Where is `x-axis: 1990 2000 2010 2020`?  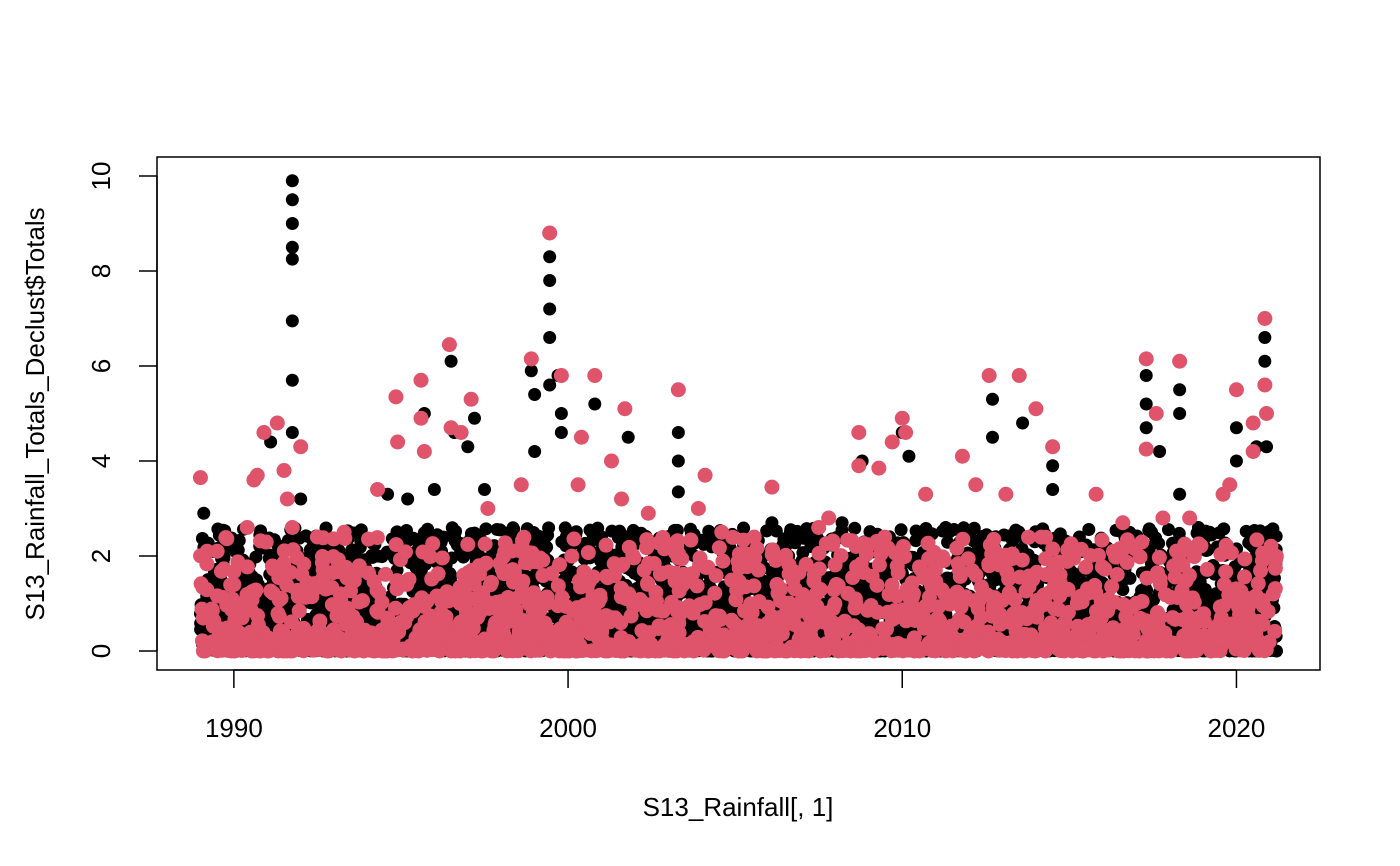 x-axis: 1990 2000 2010 2020 is located at coordinates (735, 706).